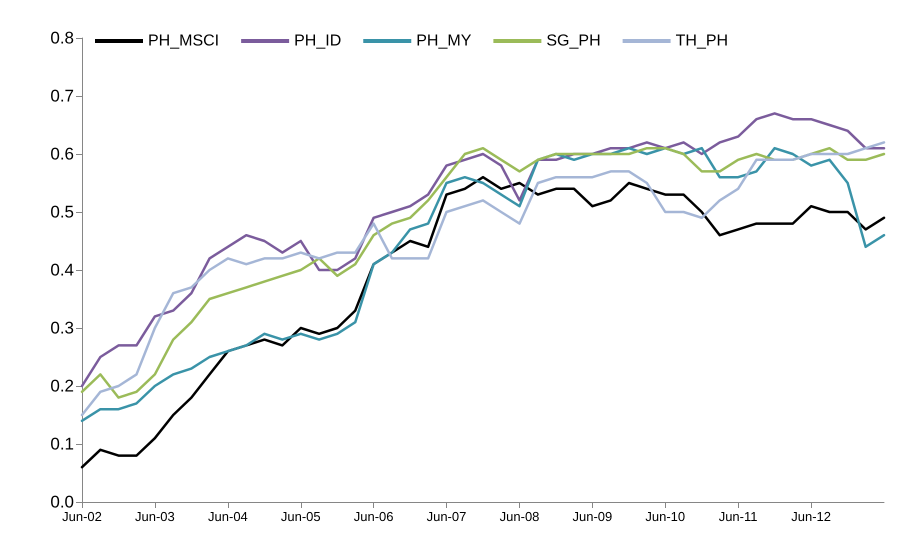 Image resolution: width=914 pixels, height=550 pixels. I want to click on legend-label: PH_ID, so click(318, 41).